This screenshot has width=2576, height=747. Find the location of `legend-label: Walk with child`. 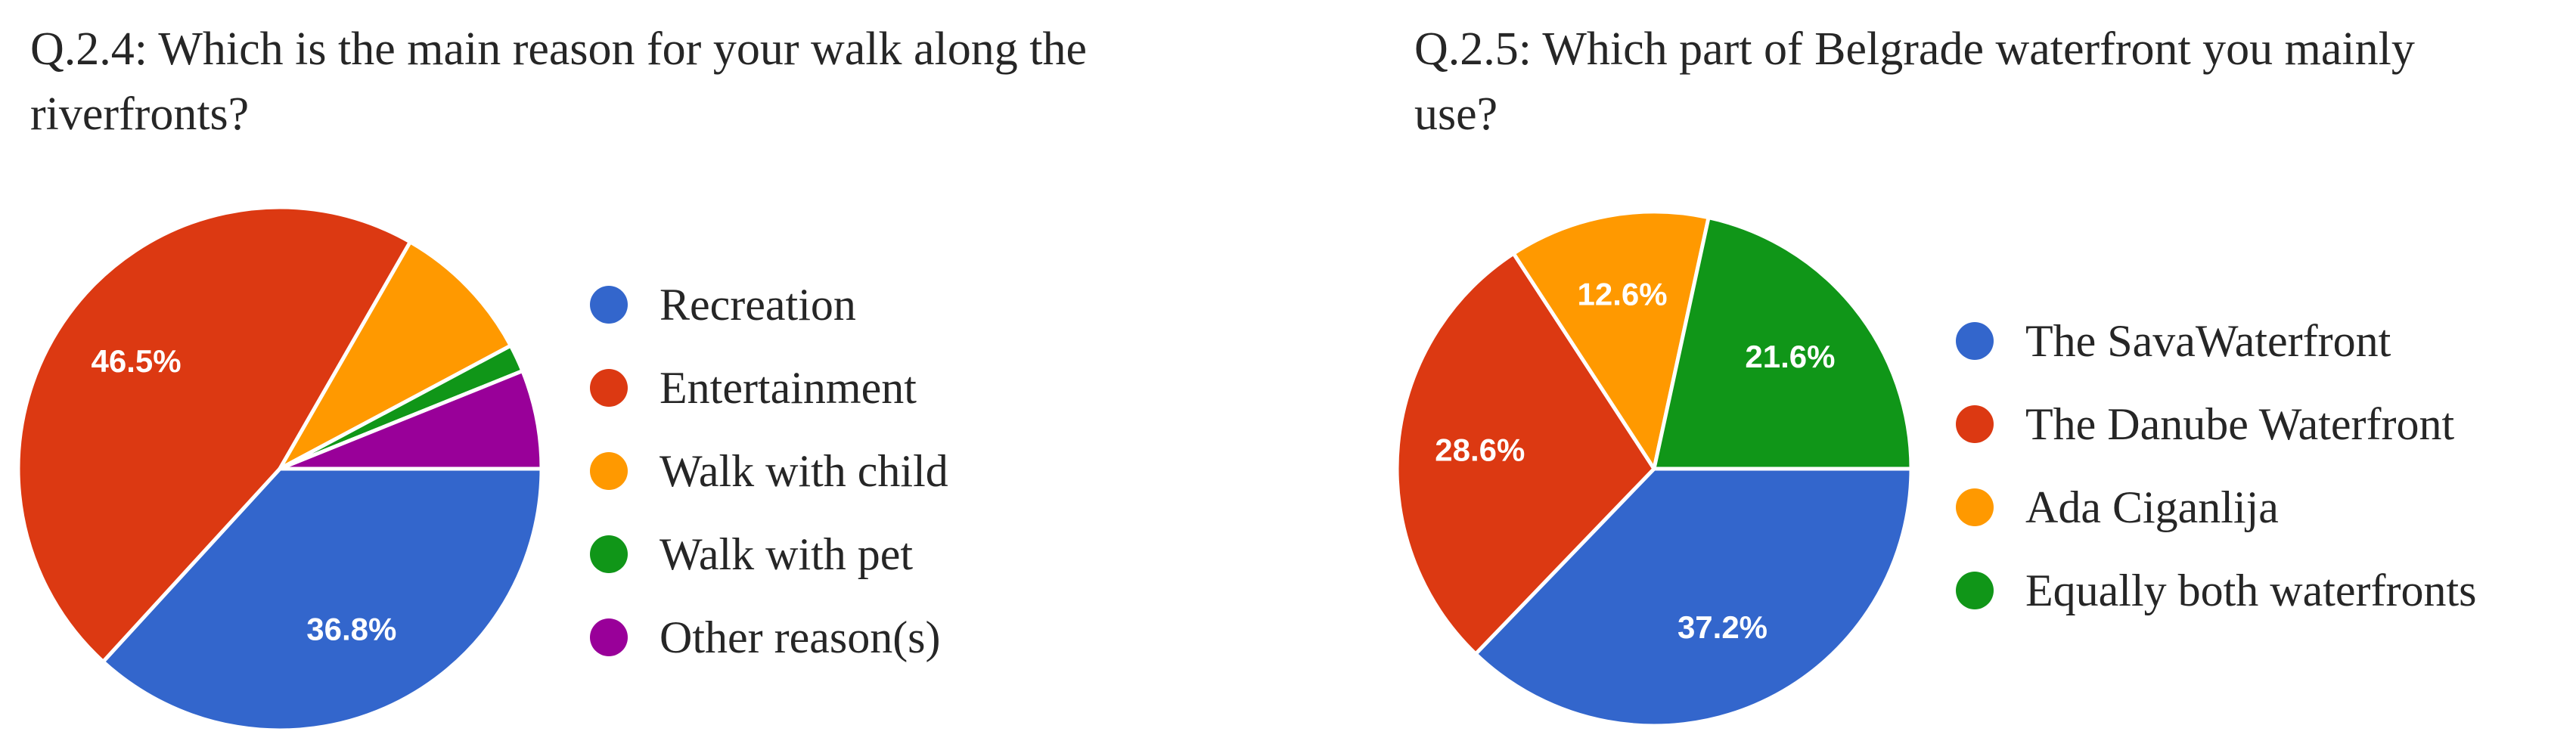

legend-label: Walk with child is located at coordinates (804, 471).